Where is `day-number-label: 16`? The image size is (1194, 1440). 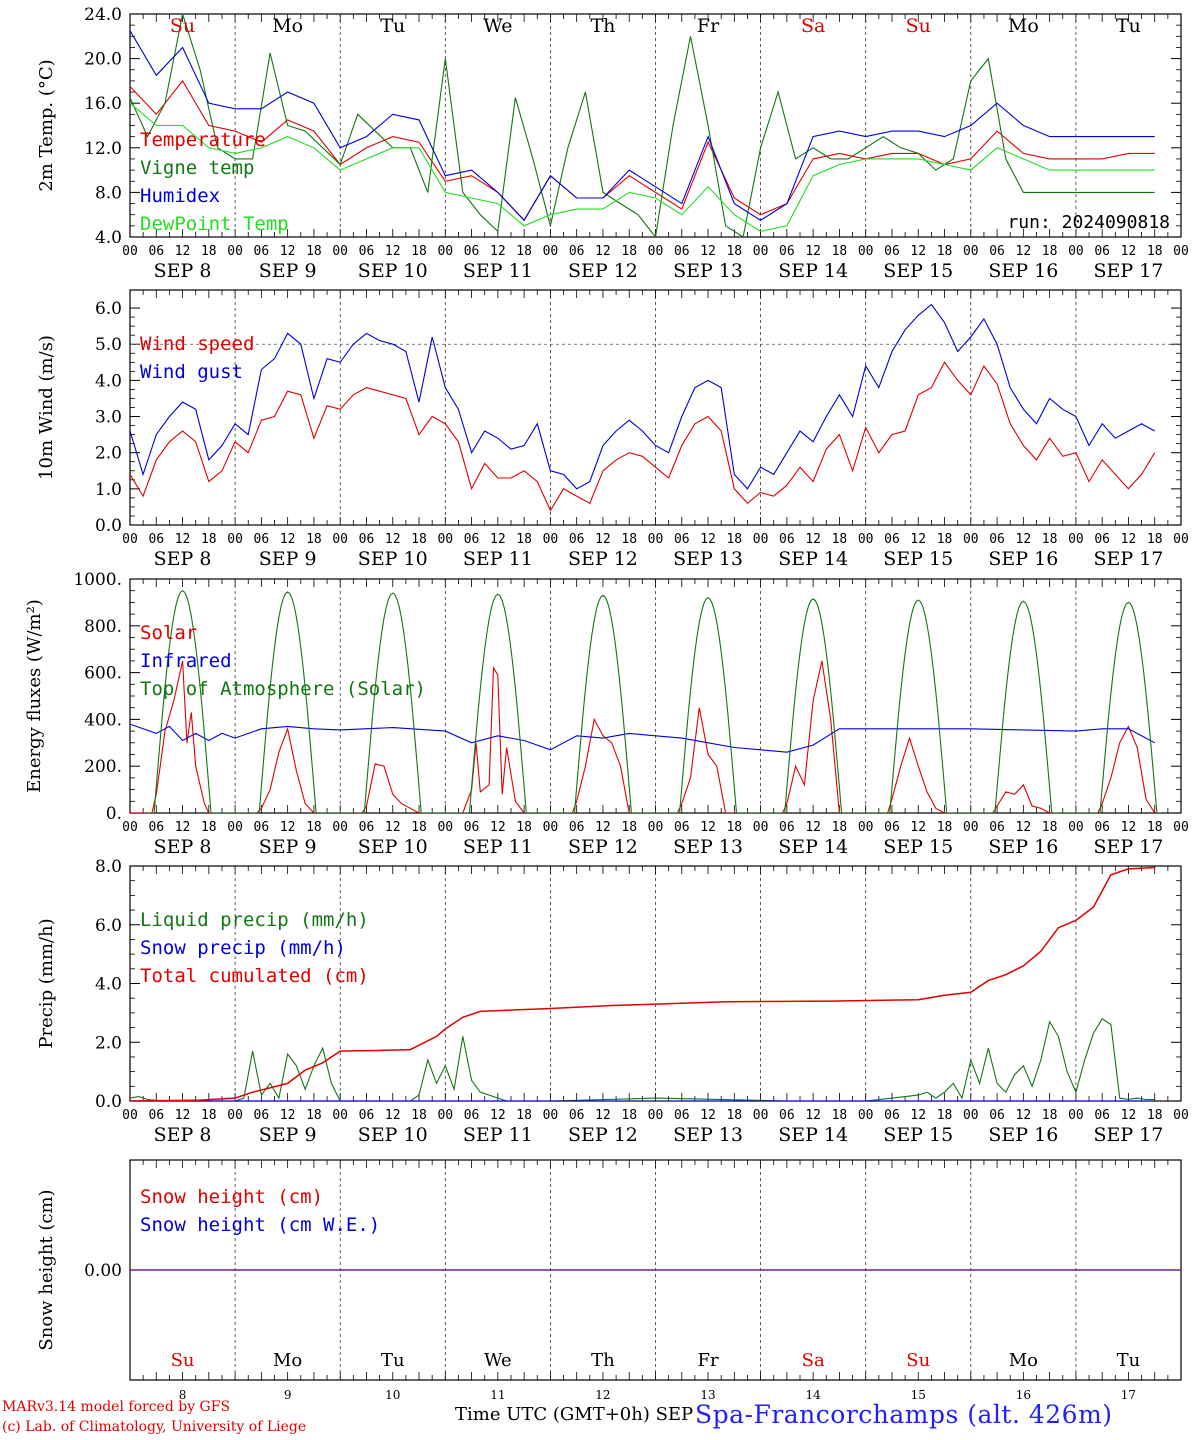
day-number-label: 16 is located at coordinates (1023, 1395).